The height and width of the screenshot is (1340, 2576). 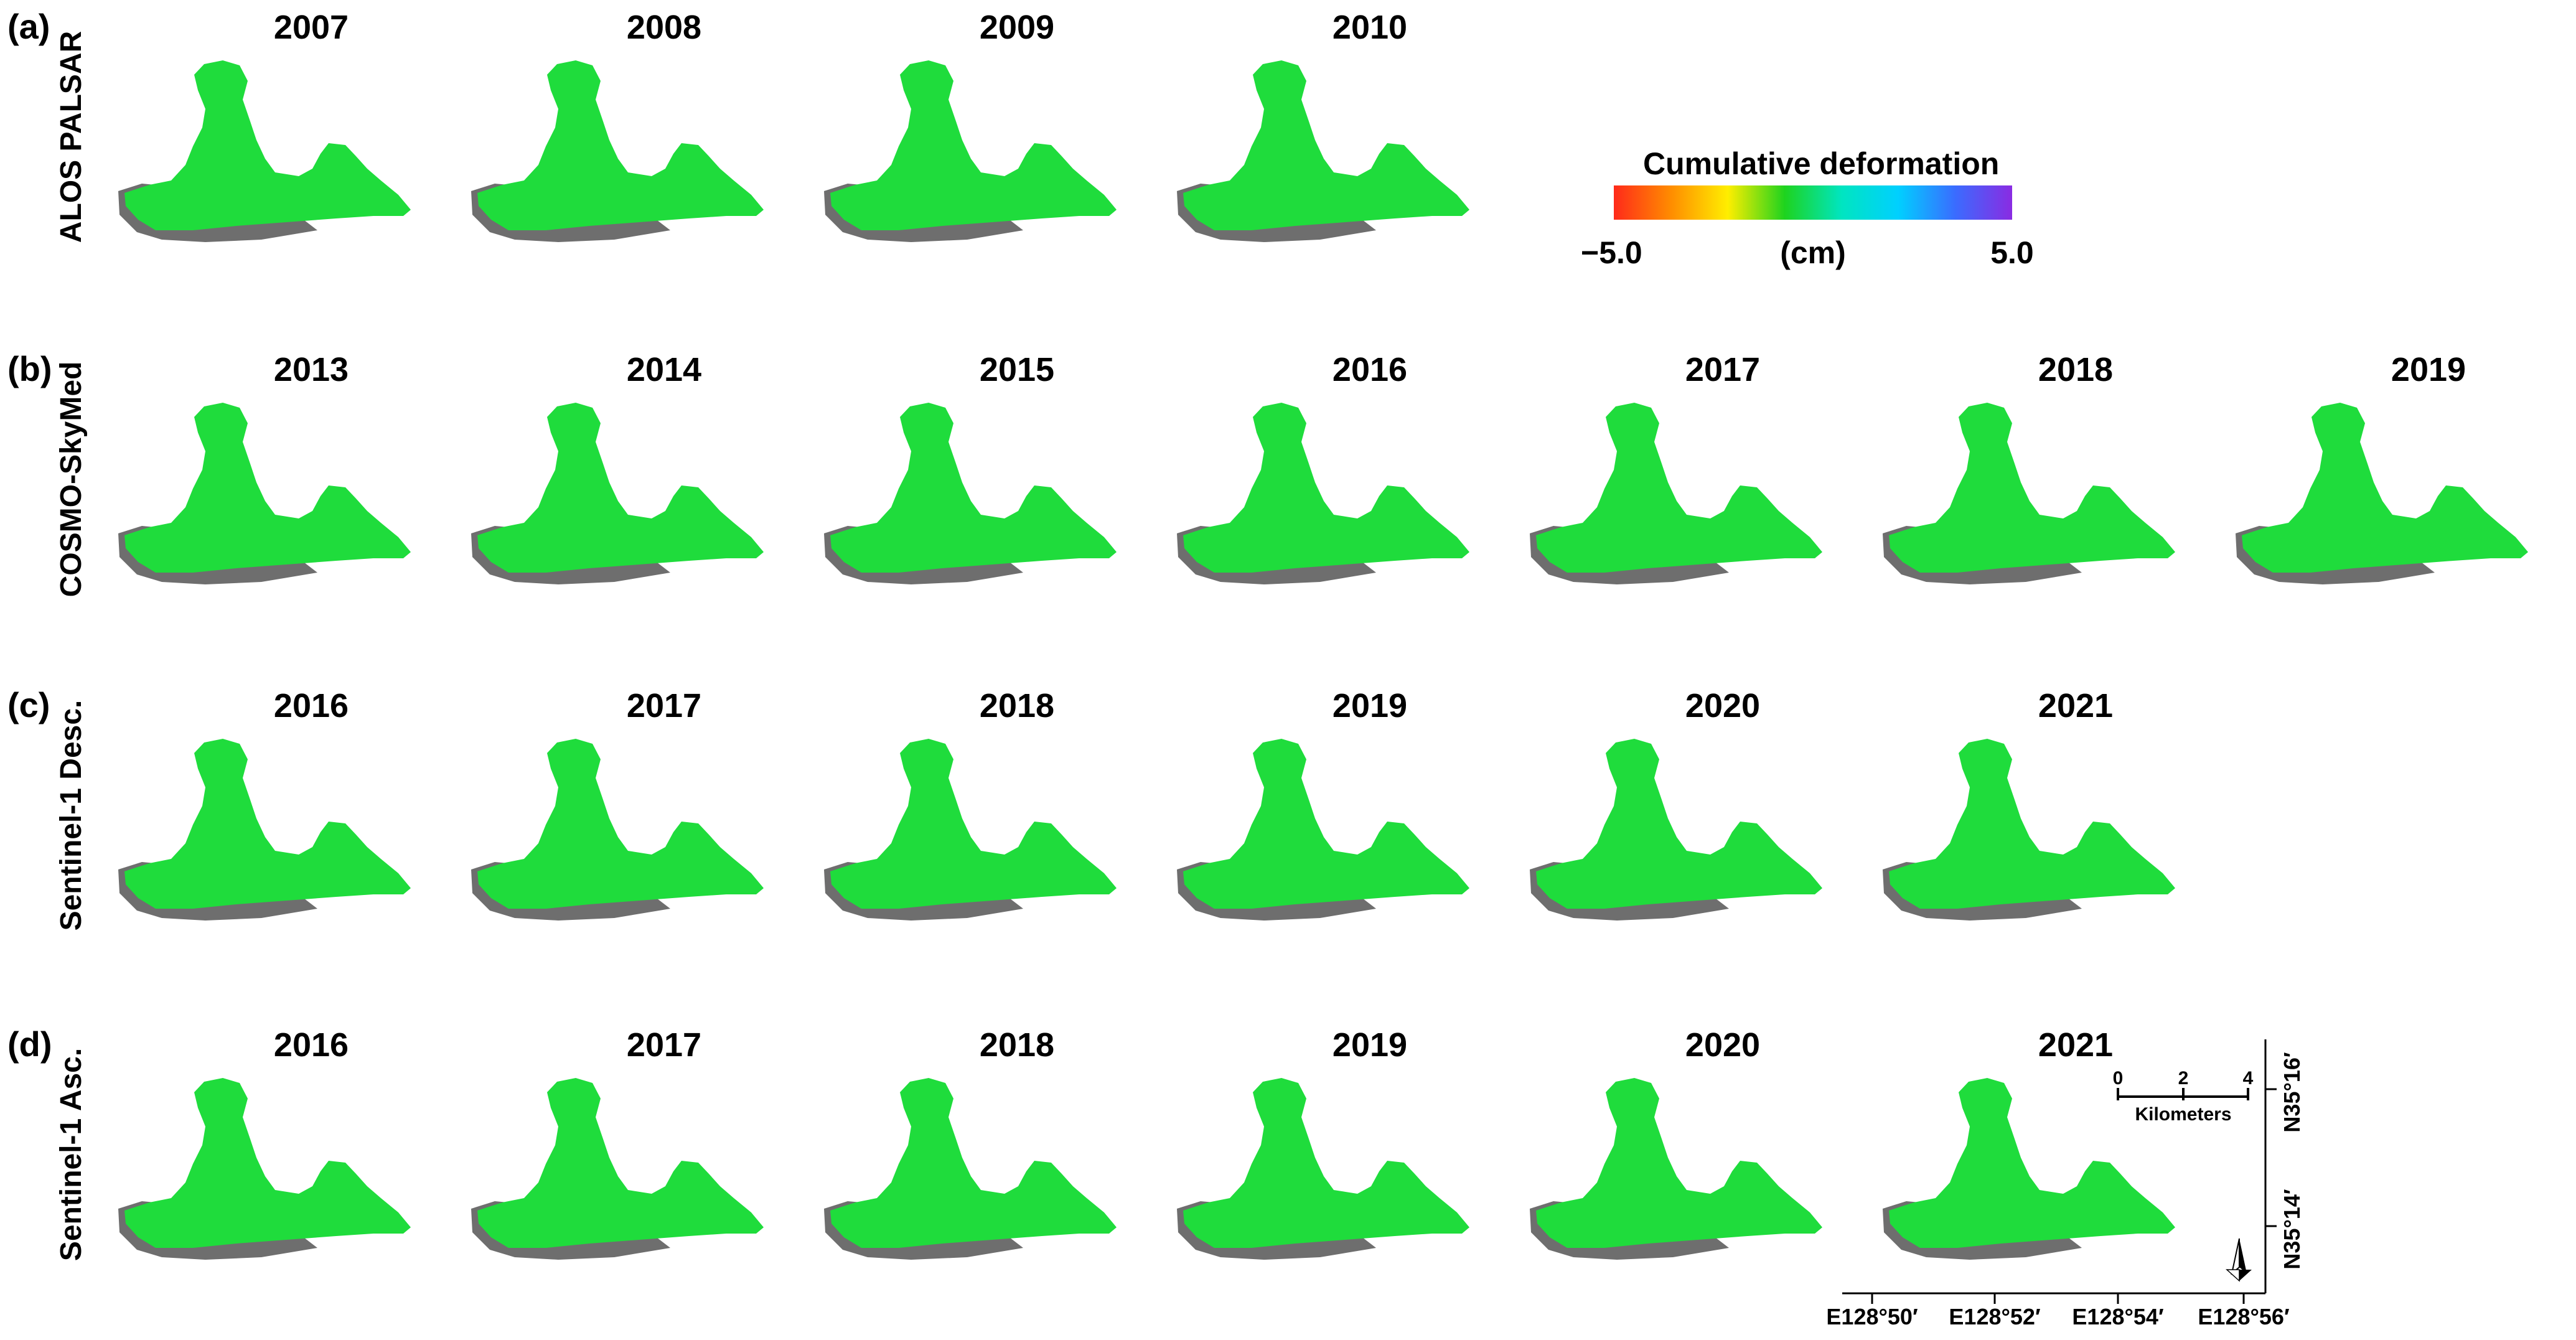 I want to click on sensor-label: COSMO-SkyMed, so click(x=71, y=480).